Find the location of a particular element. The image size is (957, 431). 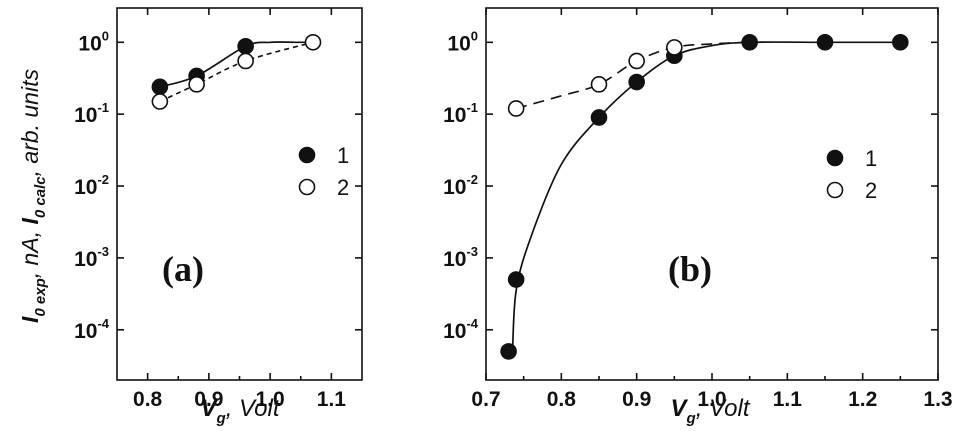

x-tick-label: 0.7 is located at coordinates (485, 399).